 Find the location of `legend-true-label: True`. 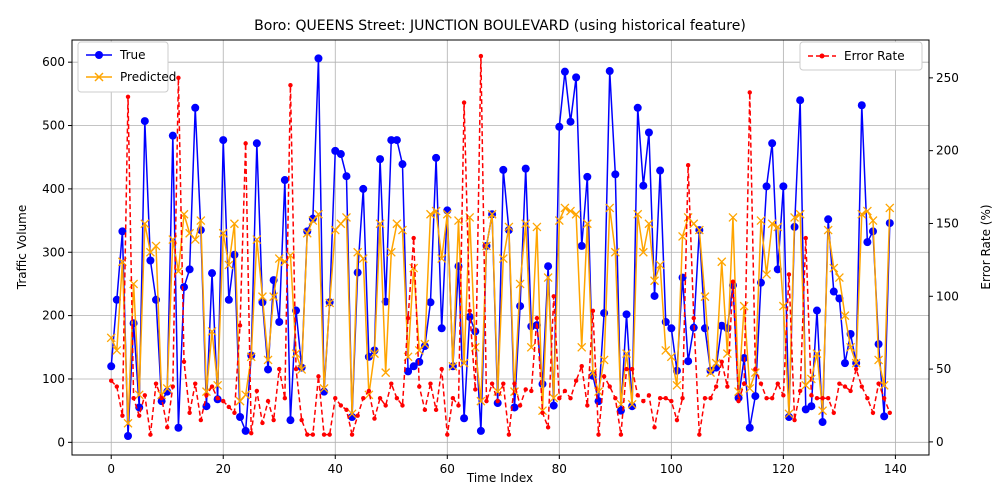

legend-true-label: True is located at coordinates (132, 55).